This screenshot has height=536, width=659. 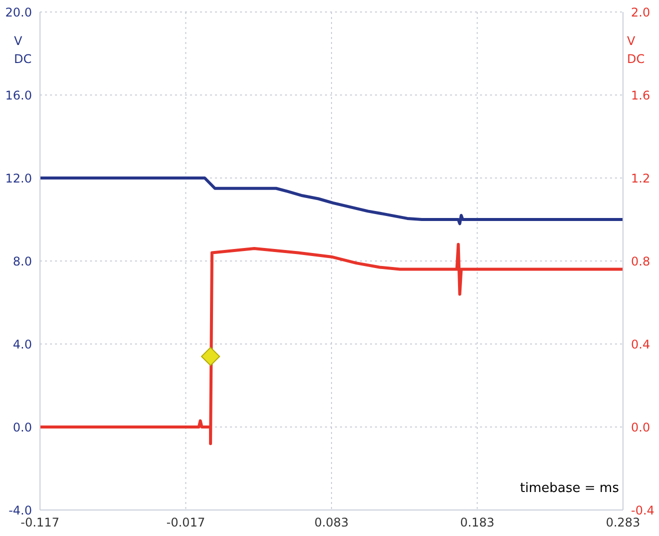 What do you see at coordinates (18, 95) in the screenshot?
I see `y-tick-label: 16.0` at bounding box center [18, 95].